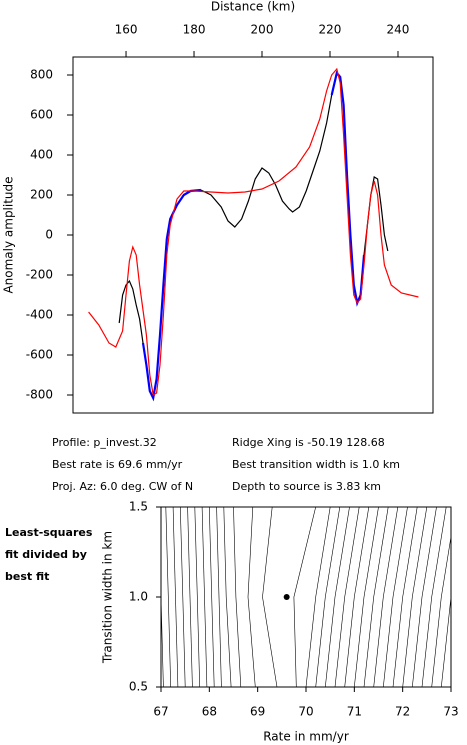  Describe the element at coordinates (108, 597) in the screenshot. I see `y-axis-title: Transition width in km` at that location.